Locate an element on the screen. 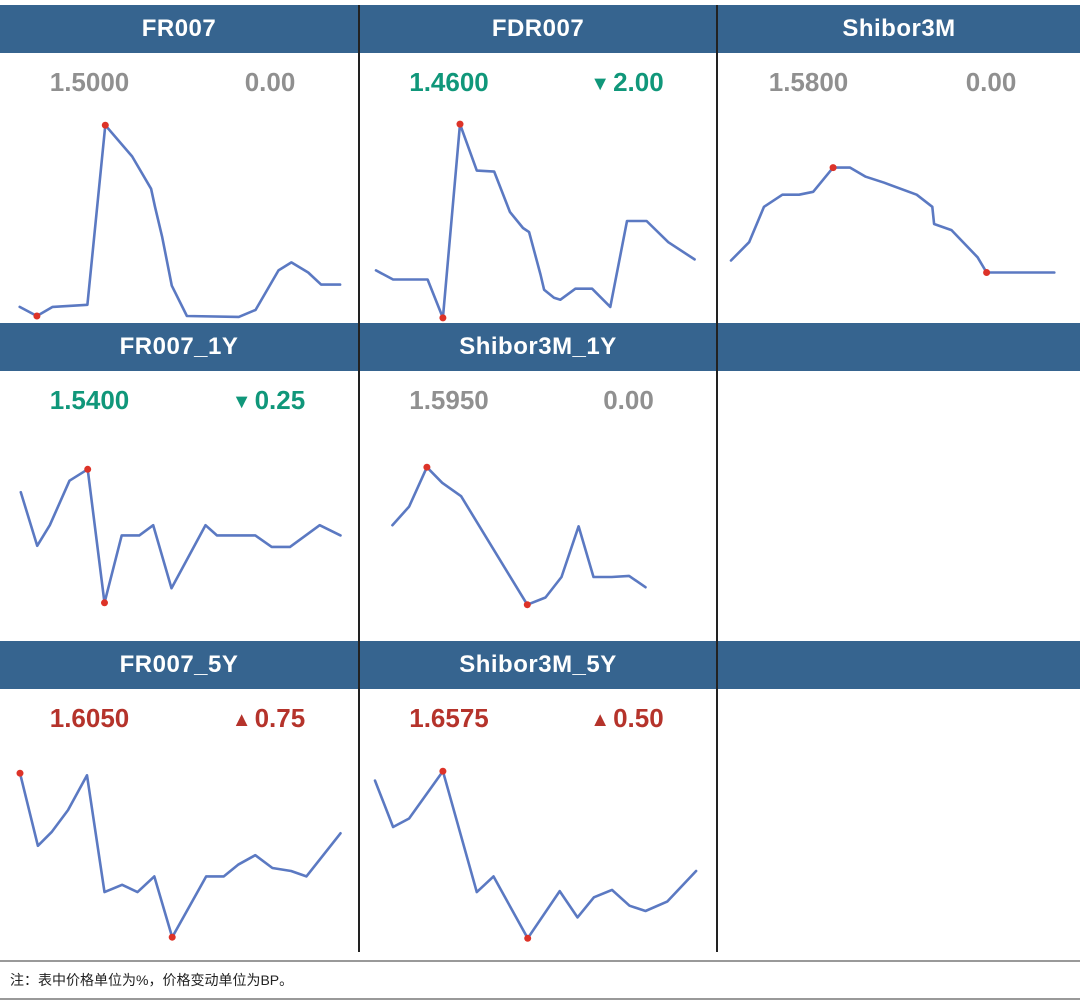  values-fr007-5y: 1.6050 ▲ 0.75 is located at coordinates (180, 718).